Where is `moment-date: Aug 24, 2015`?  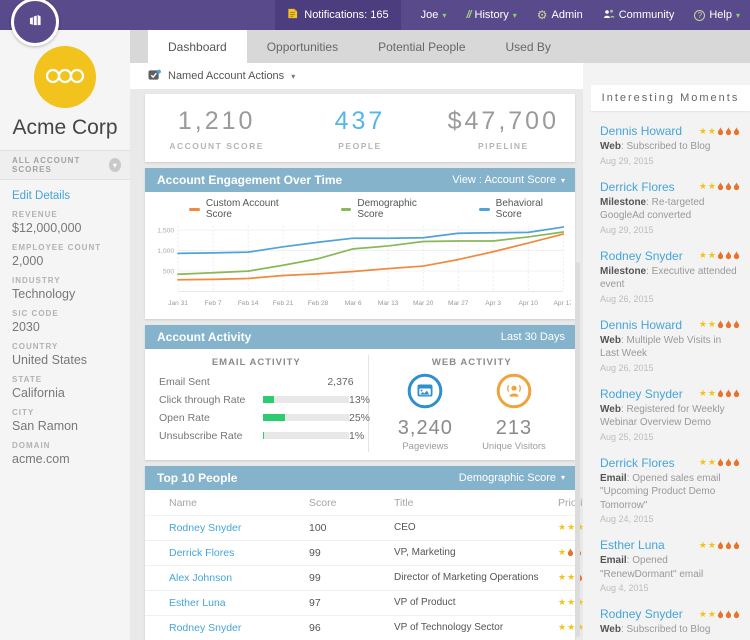 moment-date: Aug 24, 2015 is located at coordinates (627, 519).